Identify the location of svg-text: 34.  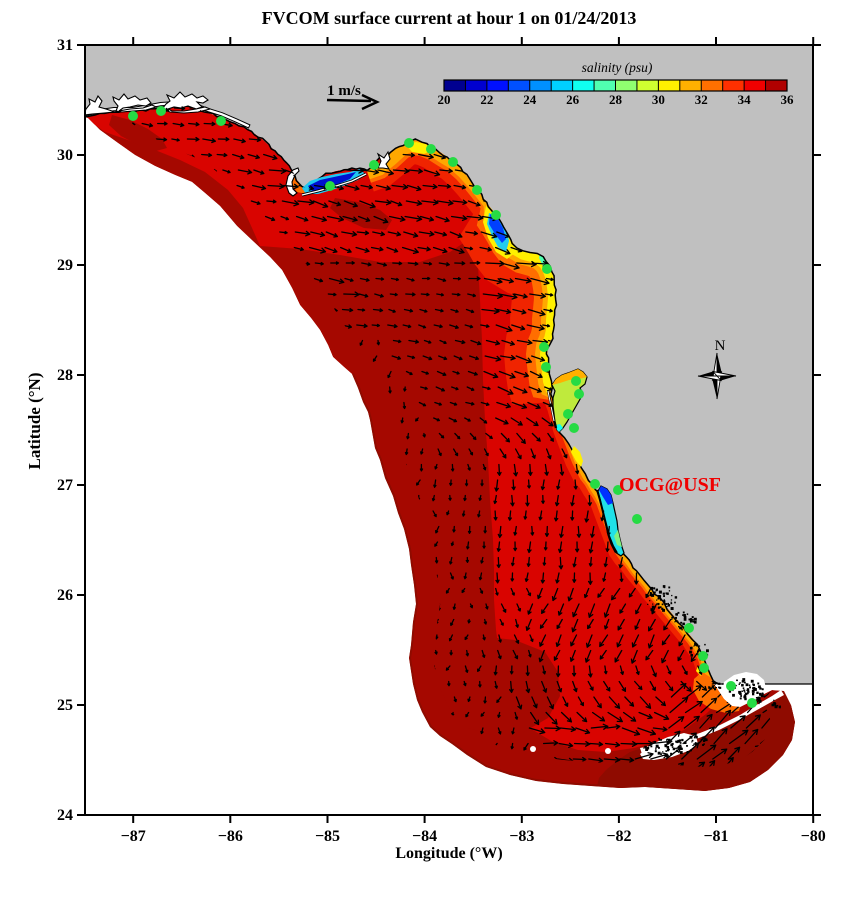
(745, 99).